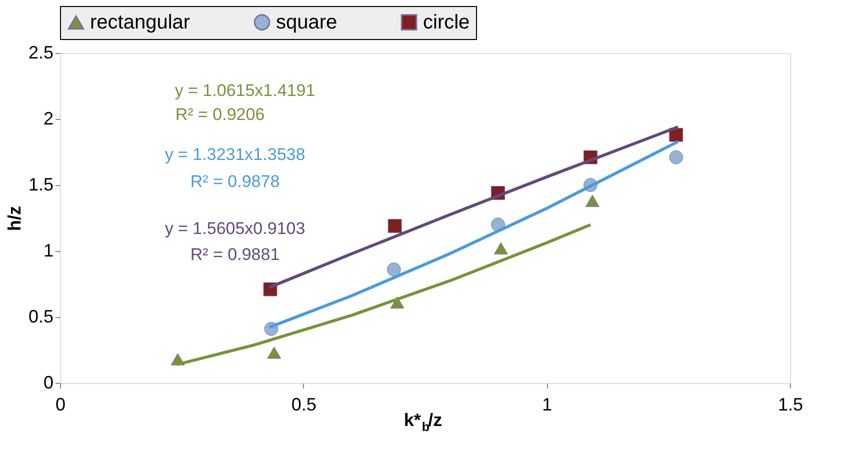 The image size is (846, 450). I want to click on x-tick-label: 0.5, so click(303, 404).